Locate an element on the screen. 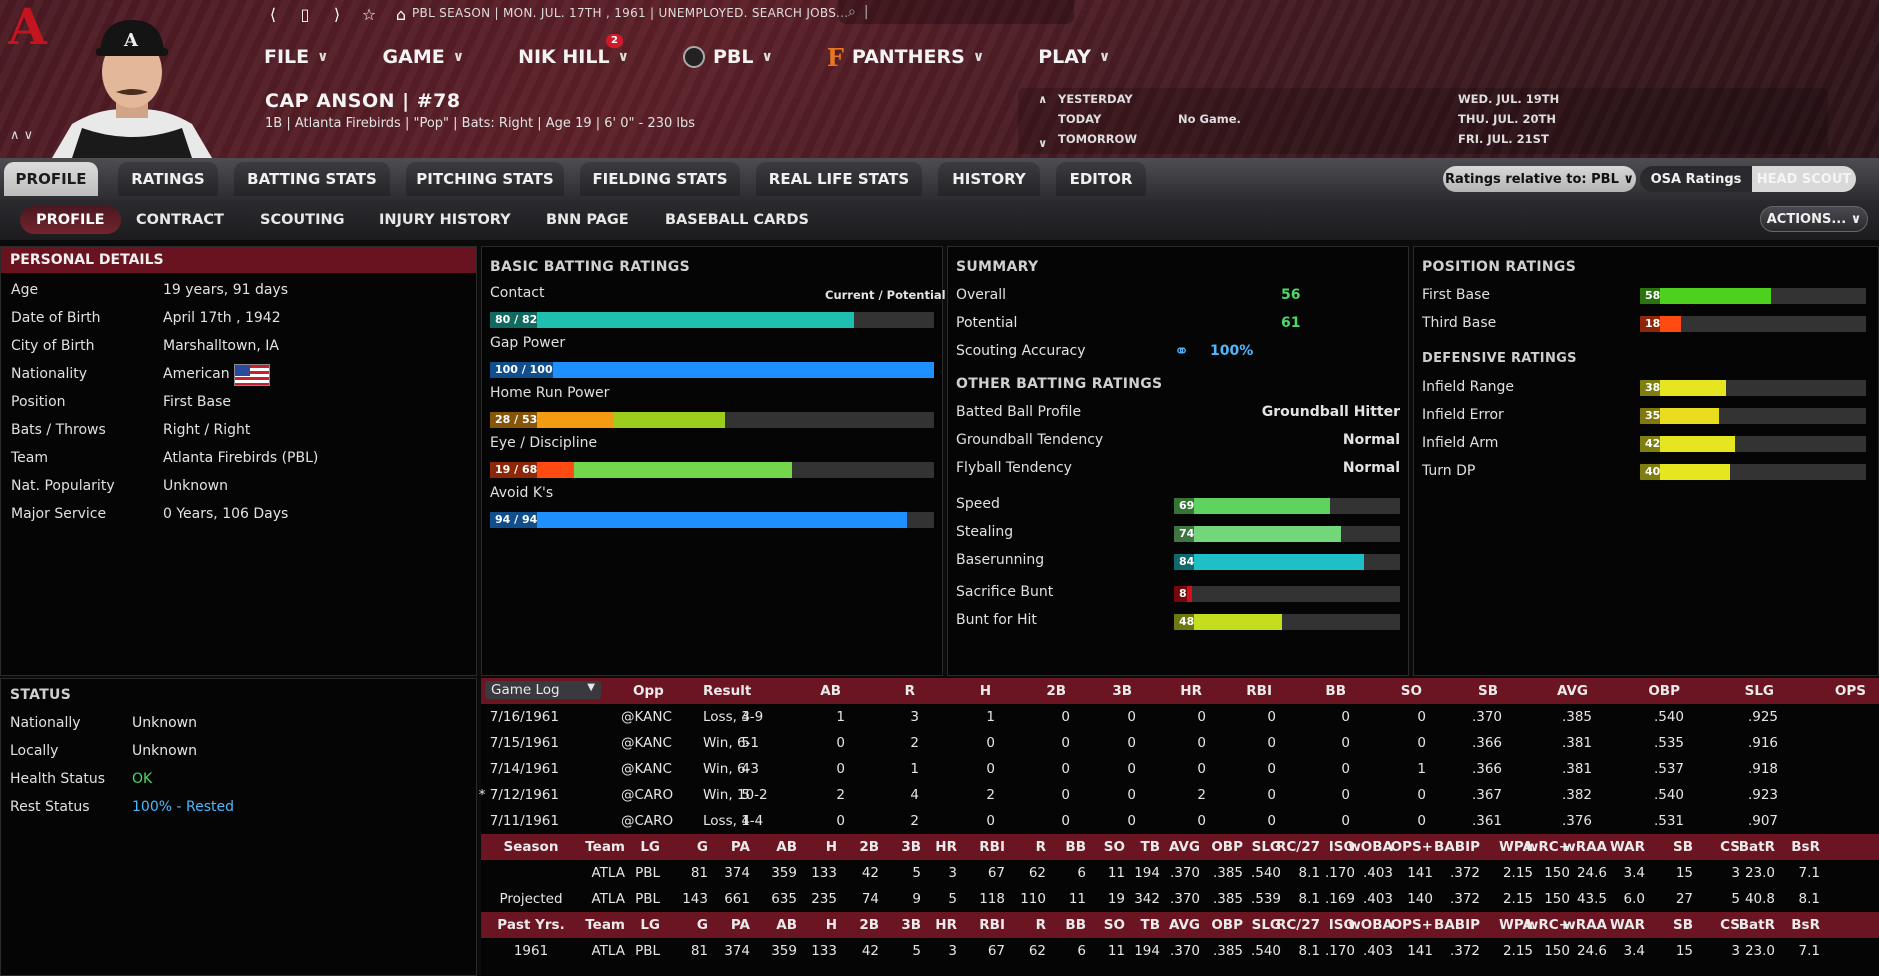 The width and height of the screenshot is (1879, 976). past-years-cell: .540 is located at coordinates (1265, 951).